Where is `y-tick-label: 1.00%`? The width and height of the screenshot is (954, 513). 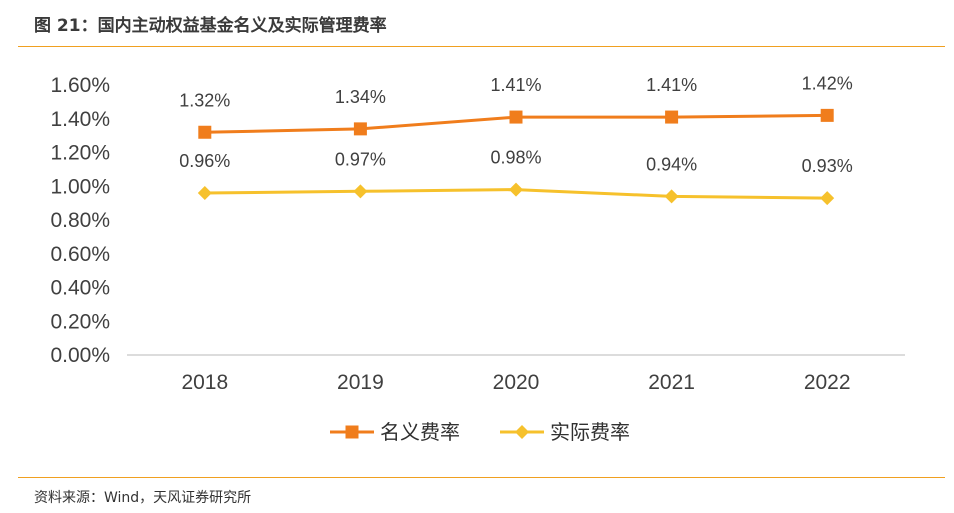 y-tick-label: 1.00% is located at coordinates (80, 186).